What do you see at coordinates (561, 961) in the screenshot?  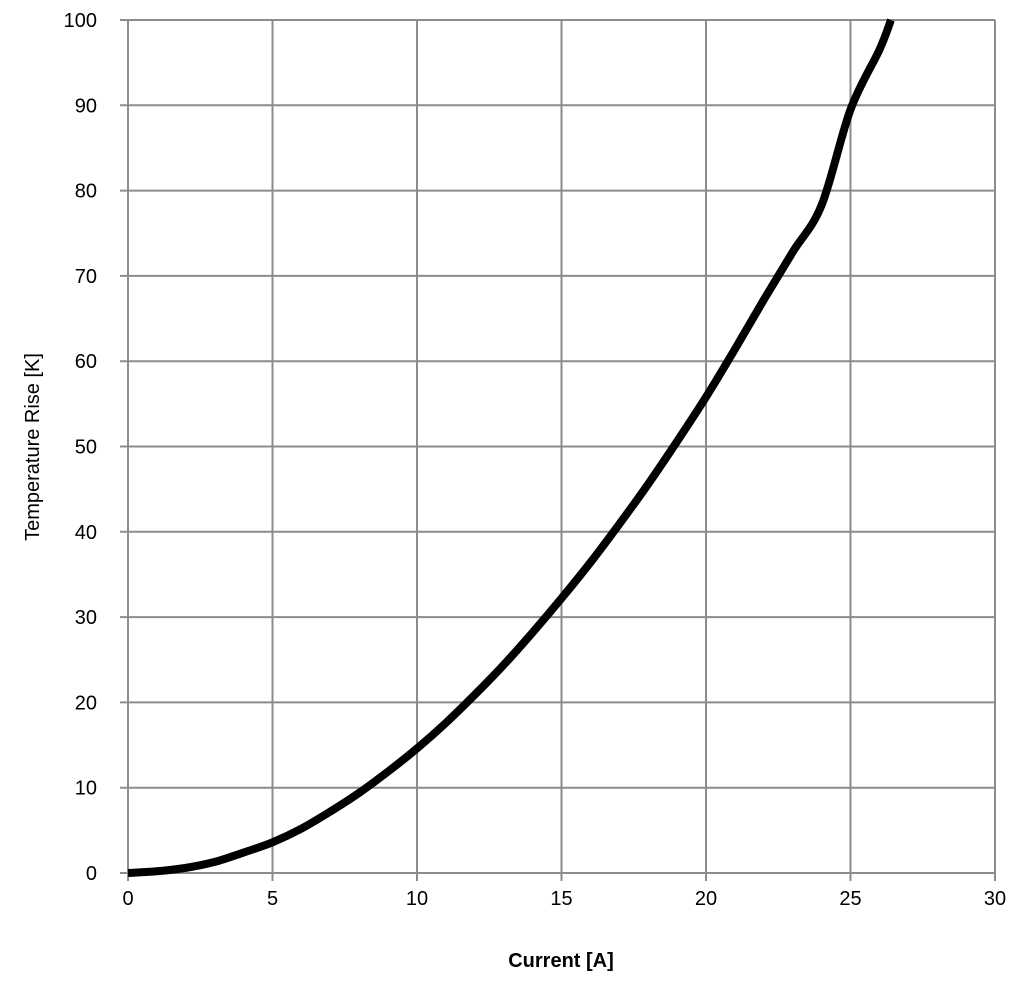 I see `x-axis-title: Current [A]` at bounding box center [561, 961].